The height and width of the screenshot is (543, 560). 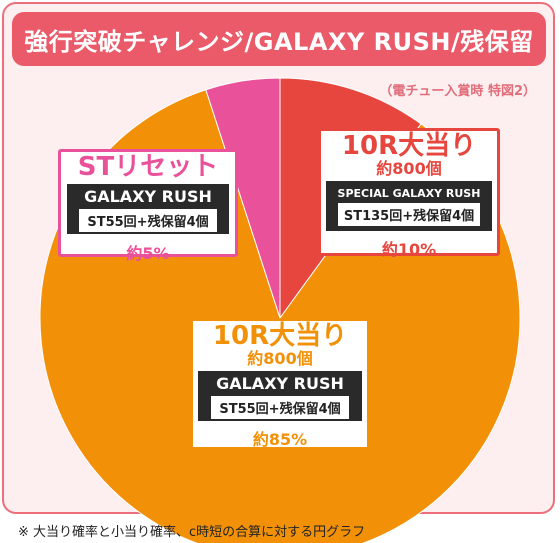 I want to click on pie-slice-st-reset, so click(x=243, y=198).